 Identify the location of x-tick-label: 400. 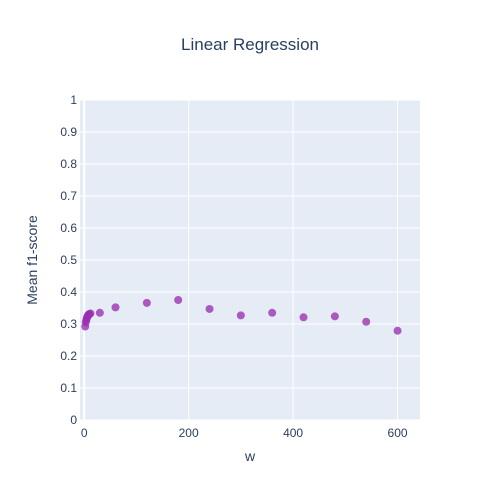
(293, 433).